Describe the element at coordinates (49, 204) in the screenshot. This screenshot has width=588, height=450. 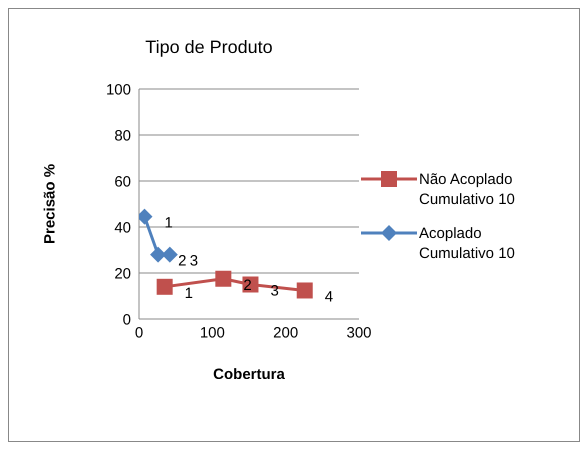
I see `y-axis-title: Precisão %` at that location.